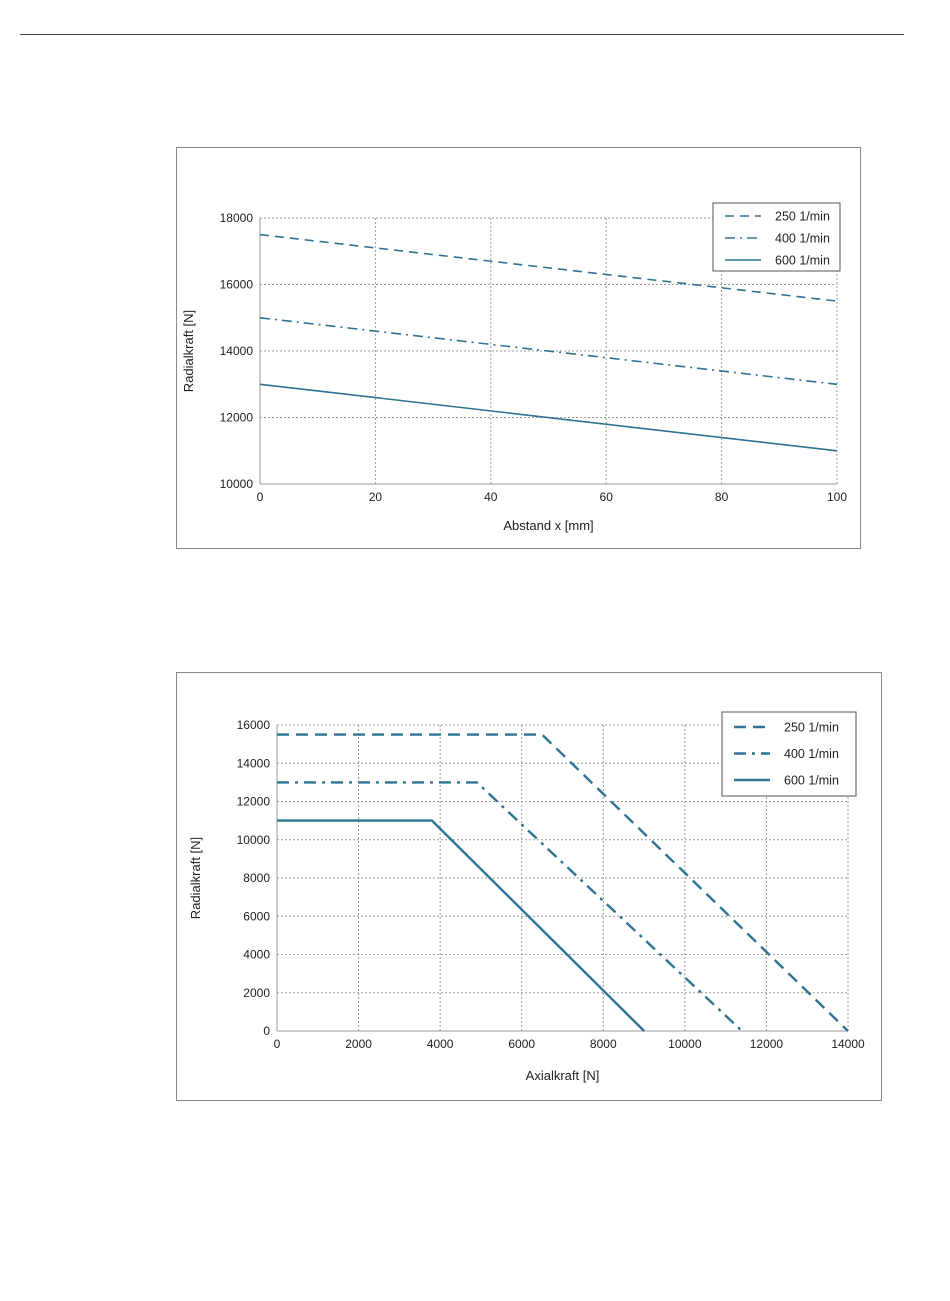  I want to click on x-tick-label: 2000, so click(358, 1044).